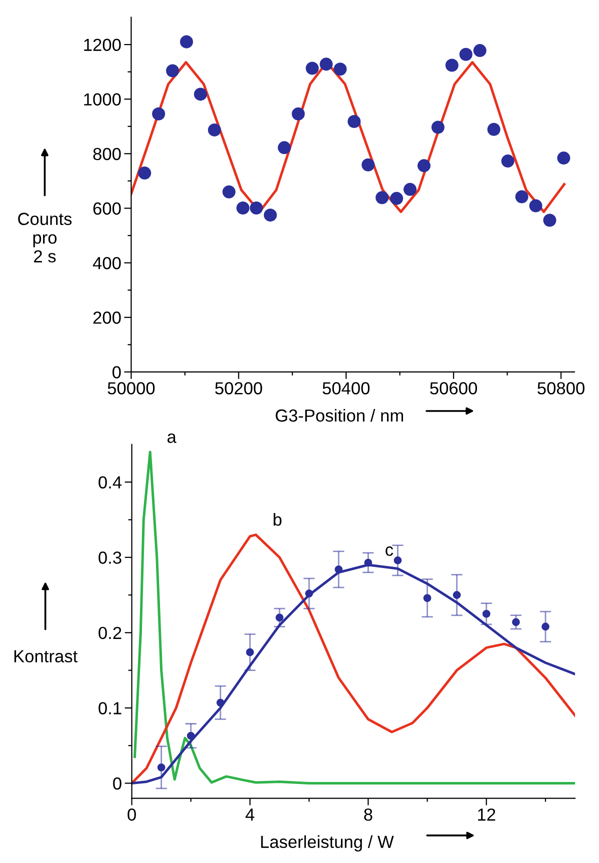 The height and width of the screenshot is (863, 599). What do you see at coordinates (110, 558) in the screenshot?
I see `y-tick-label: 0.3` at bounding box center [110, 558].